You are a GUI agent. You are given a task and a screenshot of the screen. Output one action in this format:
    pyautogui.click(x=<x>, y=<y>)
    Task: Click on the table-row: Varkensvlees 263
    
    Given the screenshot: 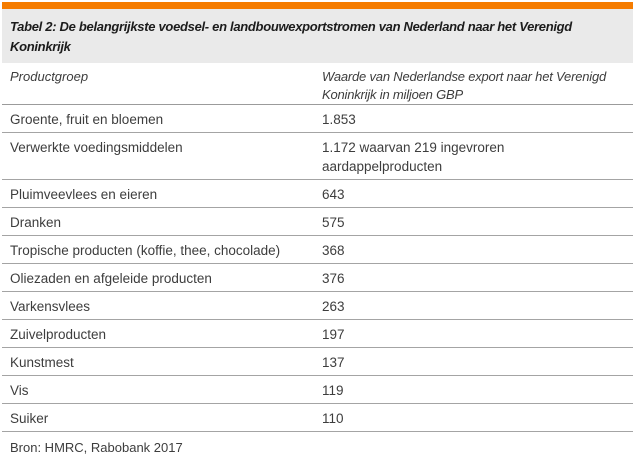 What is the action you would take?
    pyautogui.click(x=317, y=306)
    